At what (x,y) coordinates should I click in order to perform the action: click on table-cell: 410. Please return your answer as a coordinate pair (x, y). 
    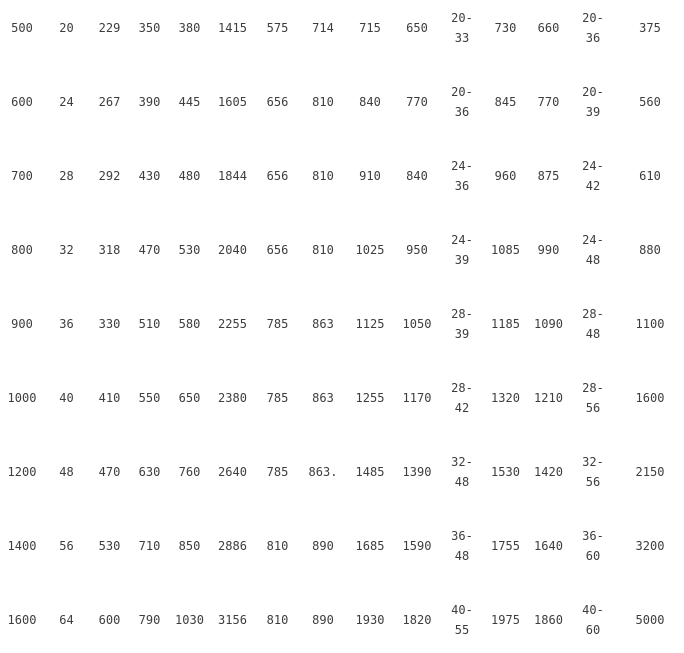
    Looking at the image, I should click on (109, 398).